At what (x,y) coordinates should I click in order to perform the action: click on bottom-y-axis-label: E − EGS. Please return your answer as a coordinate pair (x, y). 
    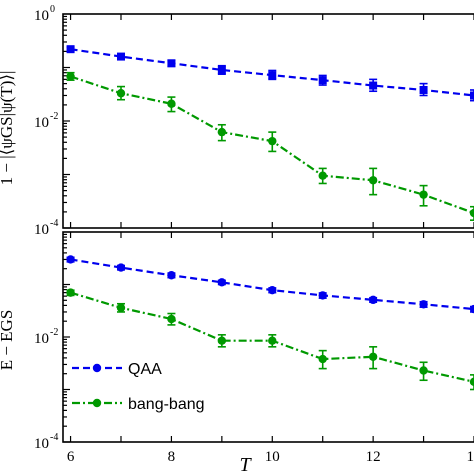
    Looking at the image, I should click on (8, 340).